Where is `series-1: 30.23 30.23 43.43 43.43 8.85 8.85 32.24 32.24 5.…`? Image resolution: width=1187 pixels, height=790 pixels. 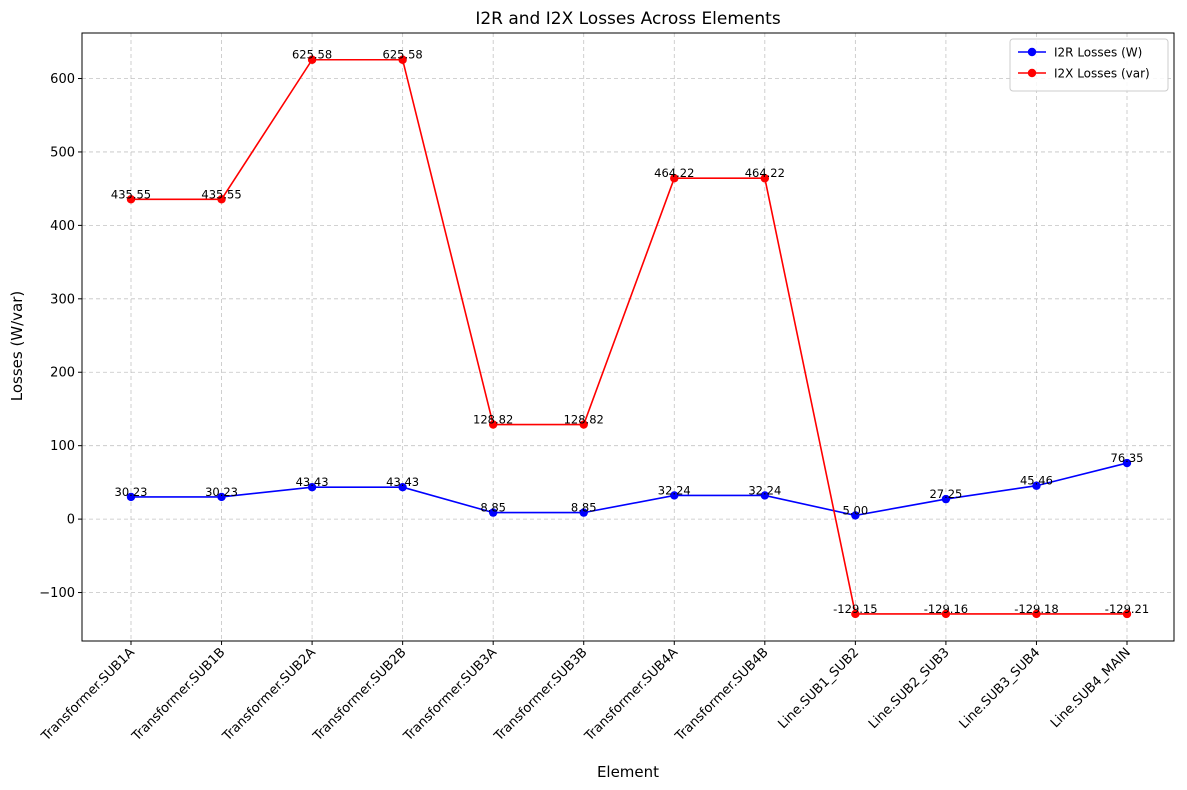 series-1: 30.23 30.23 43.43 43.43 8.85 8.85 32.24 32.24 5.… is located at coordinates (629, 485).